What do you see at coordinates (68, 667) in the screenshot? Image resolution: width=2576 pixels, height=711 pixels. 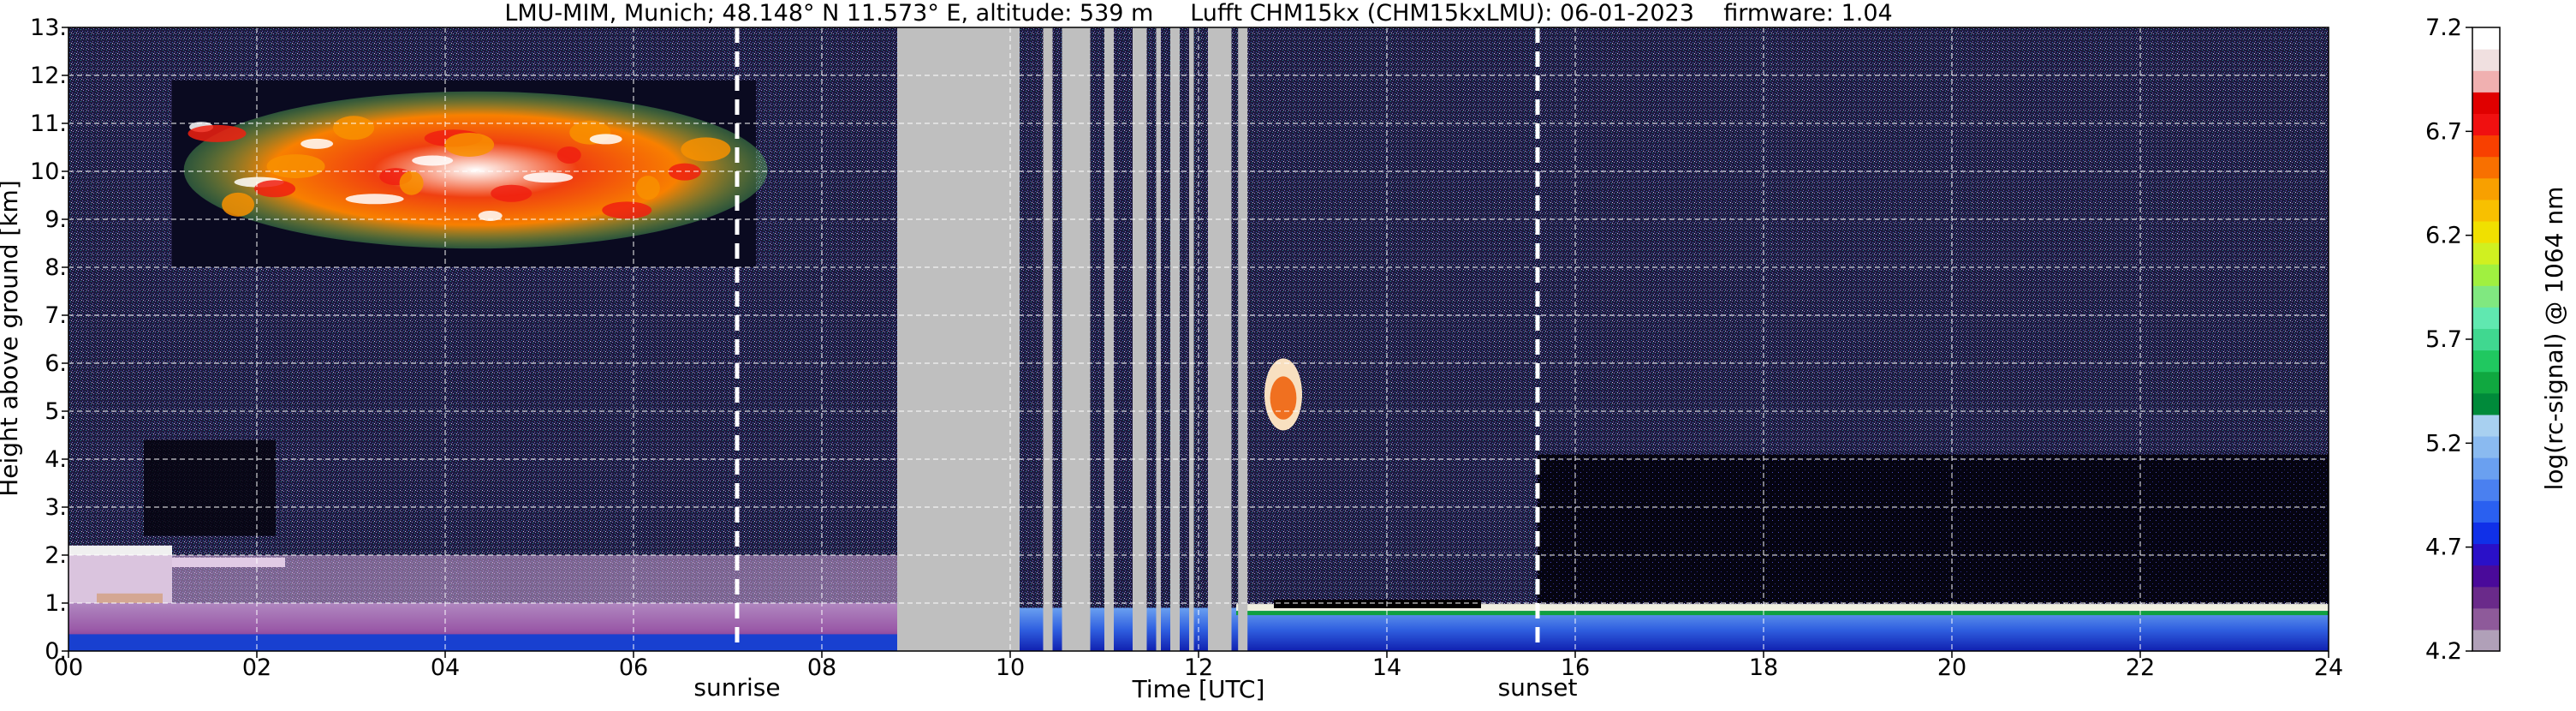 I see `x-tick-label: 00` at bounding box center [68, 667].